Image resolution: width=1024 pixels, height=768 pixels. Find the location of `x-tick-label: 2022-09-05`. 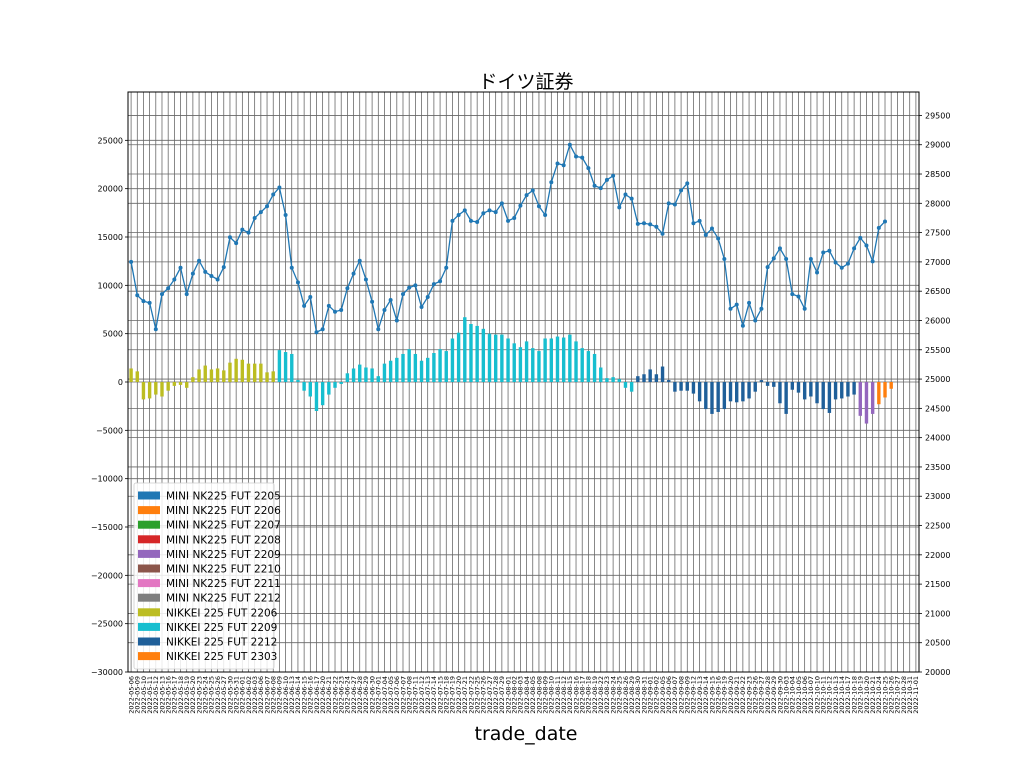

x-tick-label: 2022-09-05 is located at coordinates (663, 695).